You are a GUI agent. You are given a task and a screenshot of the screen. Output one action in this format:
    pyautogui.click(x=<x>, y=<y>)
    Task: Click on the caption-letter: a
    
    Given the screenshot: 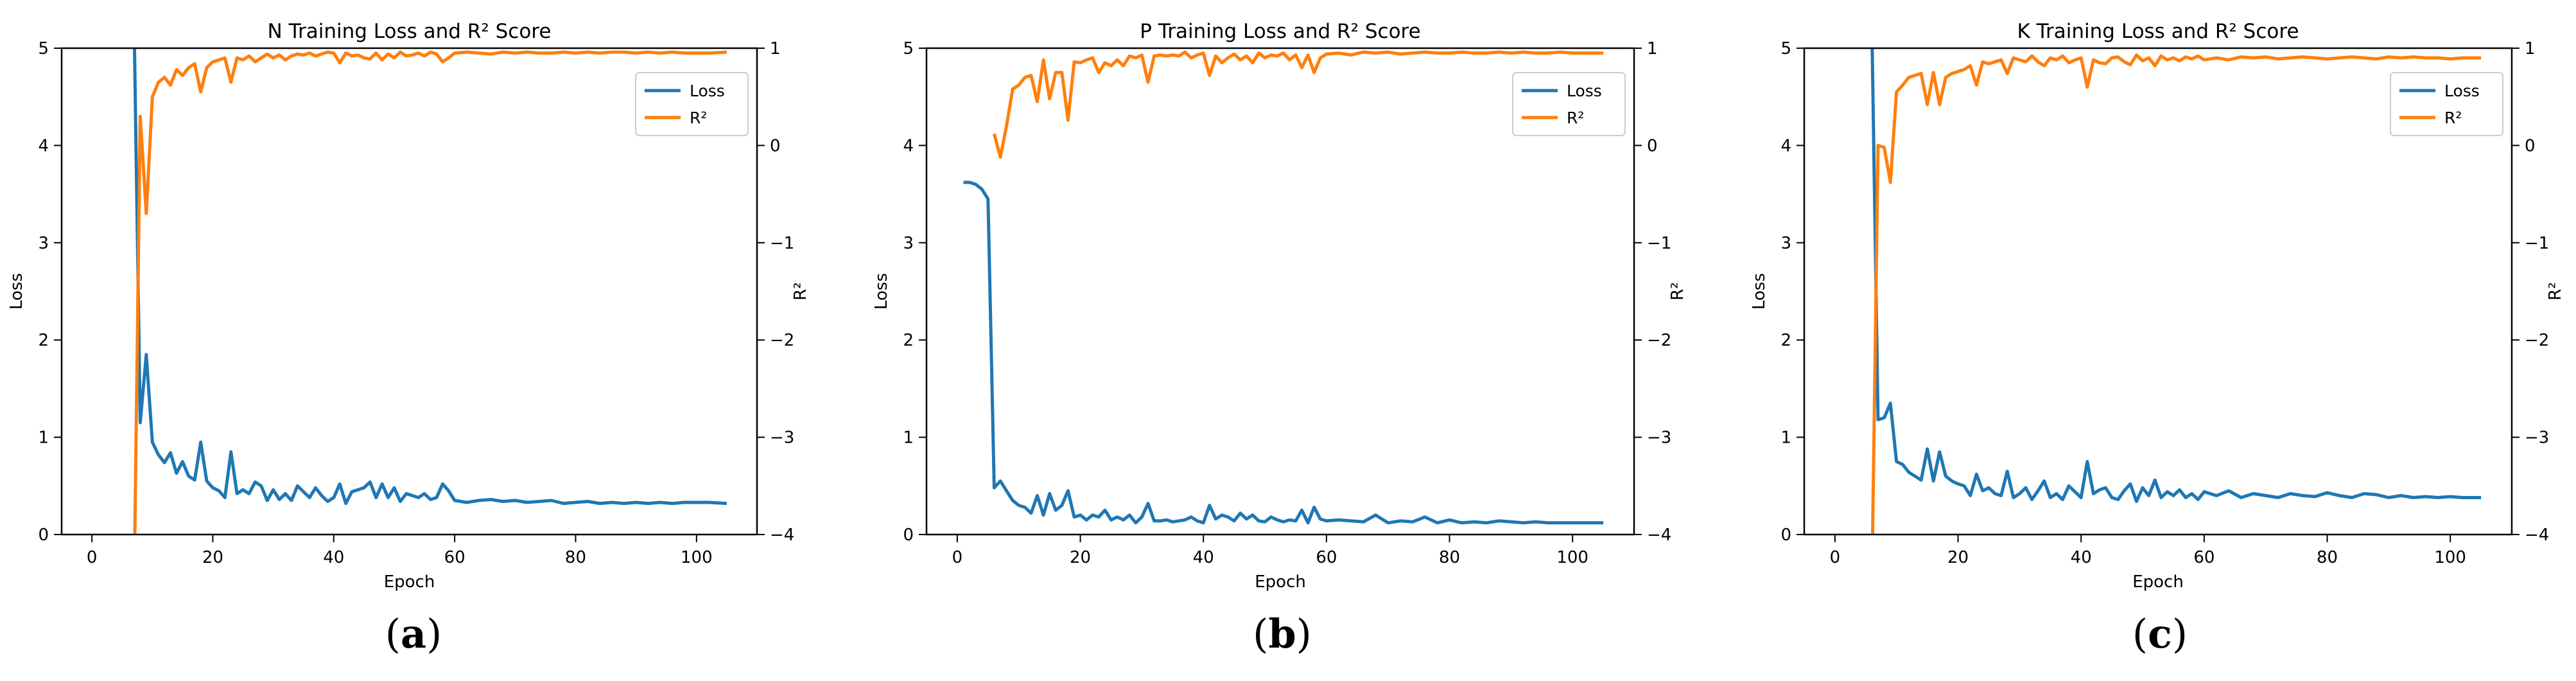 What is the action you would take?
    pyautogui.click(x=413, y=634)
    